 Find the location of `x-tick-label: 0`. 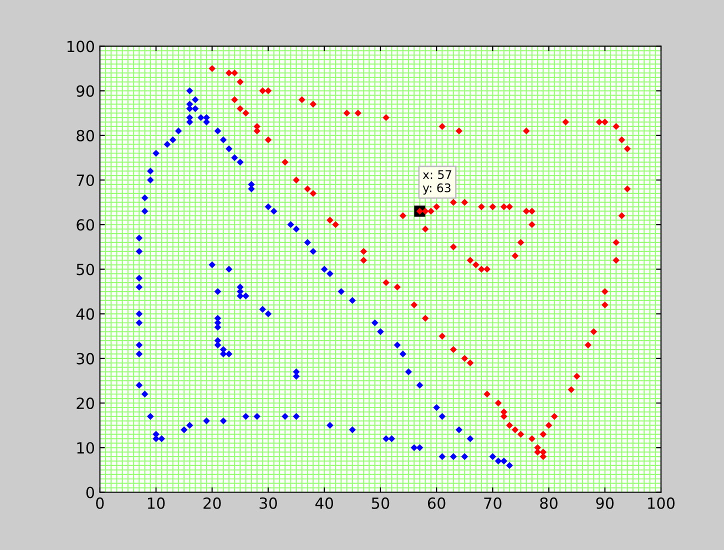

x-tick-label: 0 is located at coordinates (100, 503).